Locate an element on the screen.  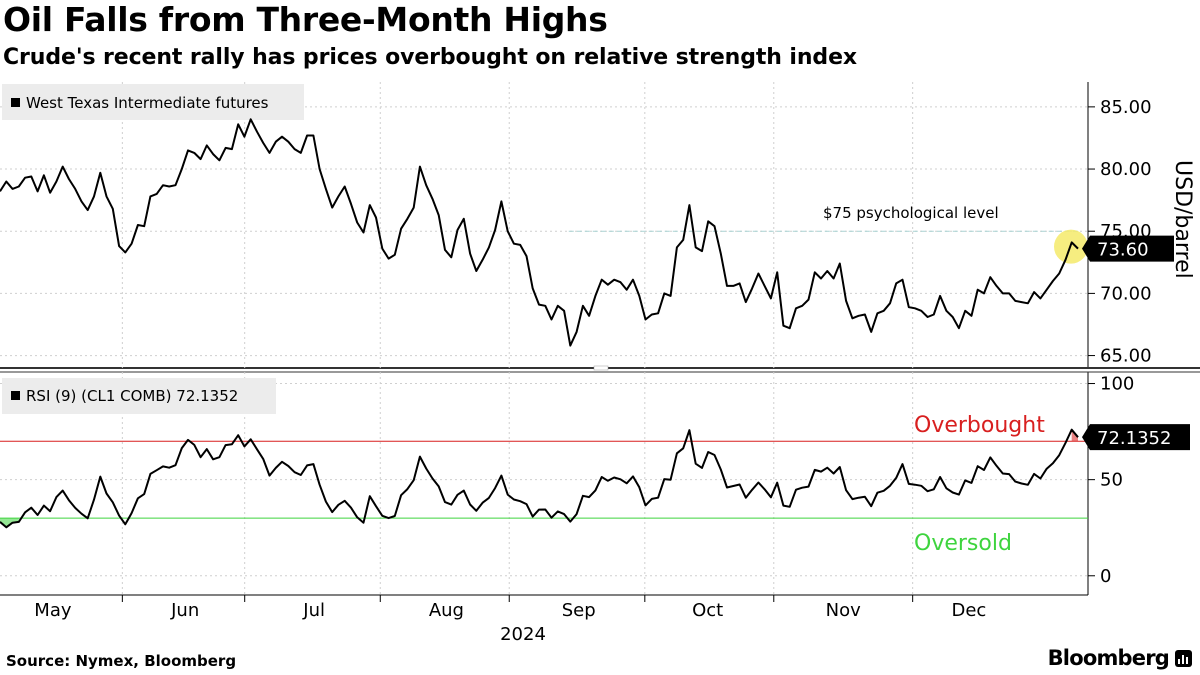
panel-drag-handle is located at coordinates (601, 368).